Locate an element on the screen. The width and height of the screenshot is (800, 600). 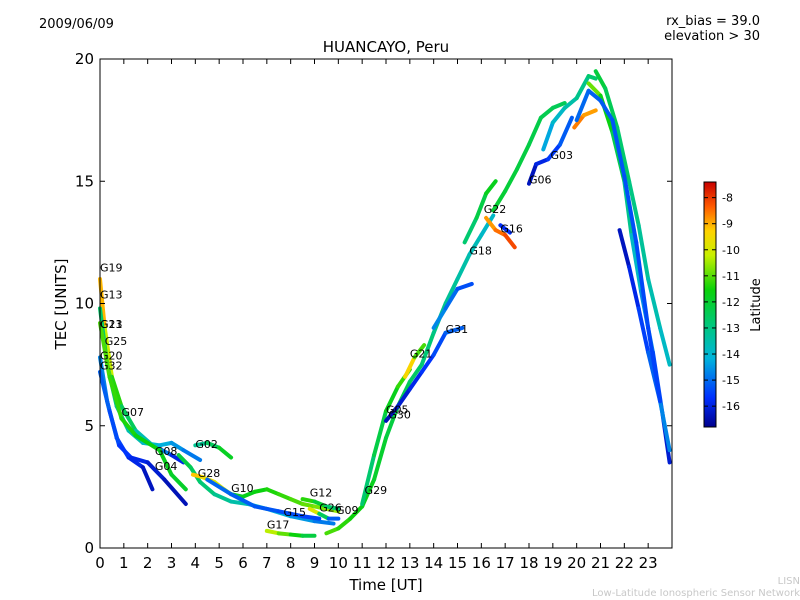
x-tick-label: 15 is located at coordinates (457, 563).